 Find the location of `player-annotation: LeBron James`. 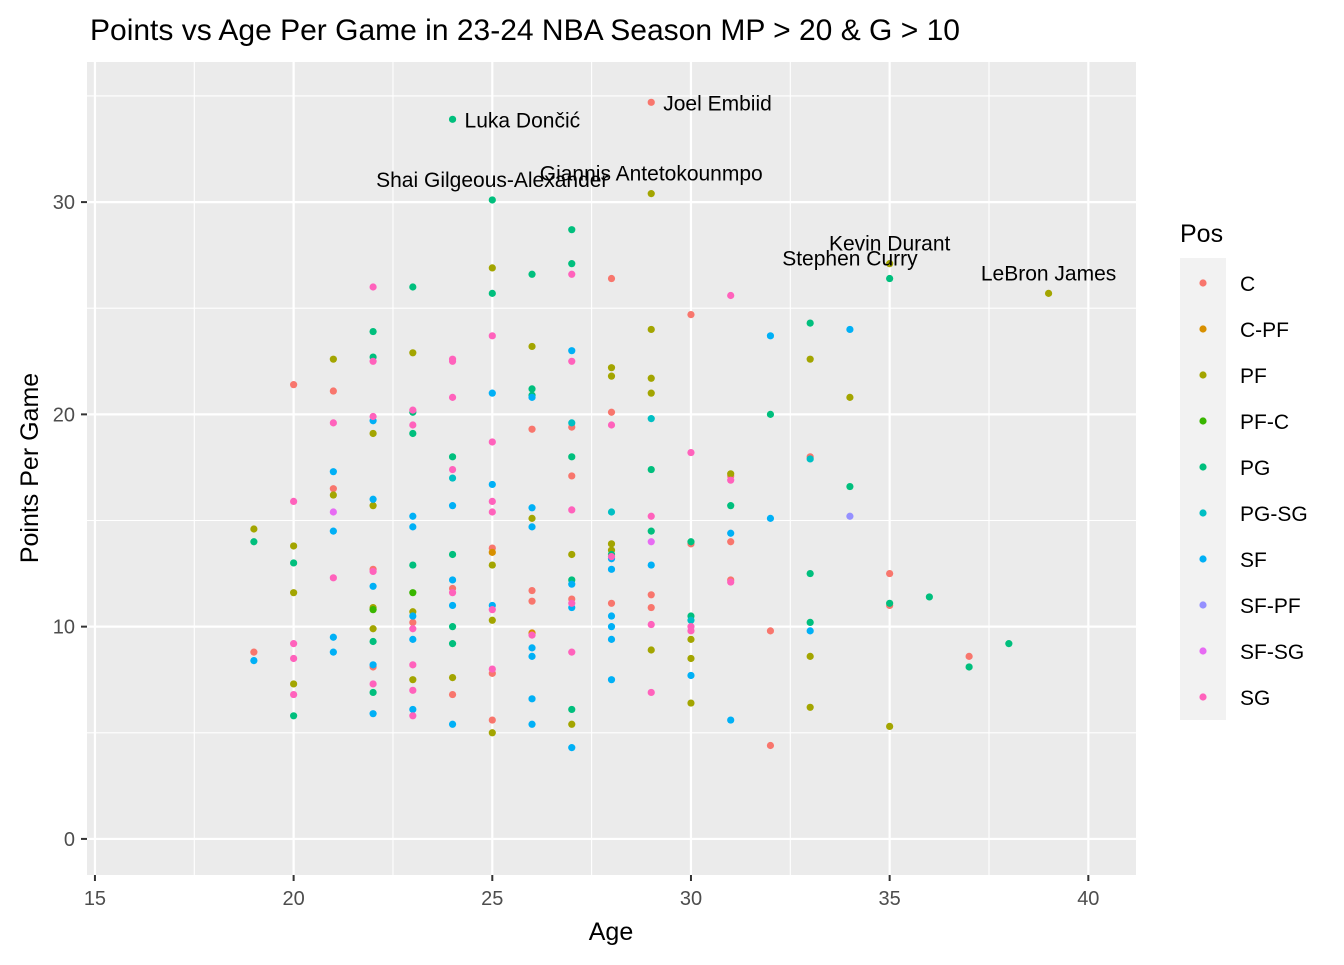

player-annotation: LeBron James is located at coordinates (1048, 273).